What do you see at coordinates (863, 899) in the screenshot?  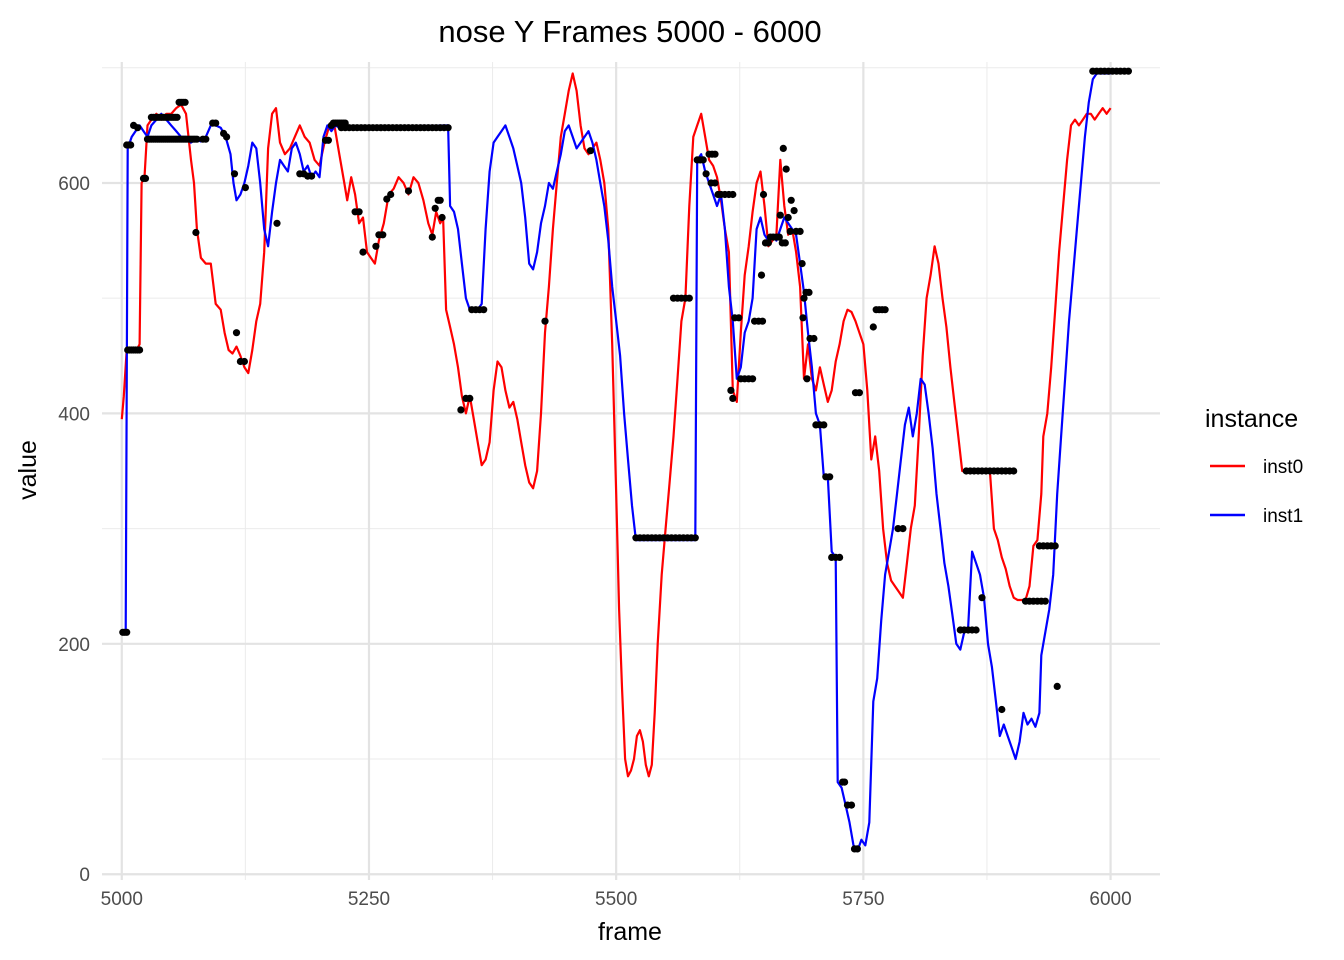 I see `x-tick-label: 5750` at bounding box center [863, 899].